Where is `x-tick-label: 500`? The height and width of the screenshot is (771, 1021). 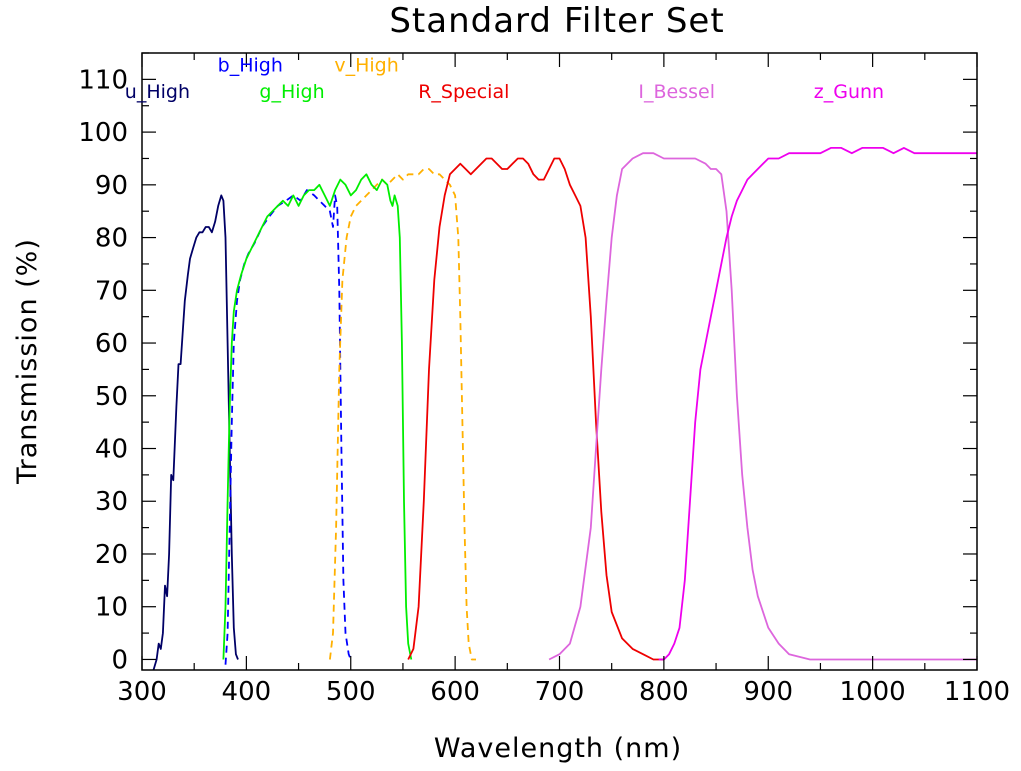
x-tick-label: 500 is located at coordinates (351, 692).